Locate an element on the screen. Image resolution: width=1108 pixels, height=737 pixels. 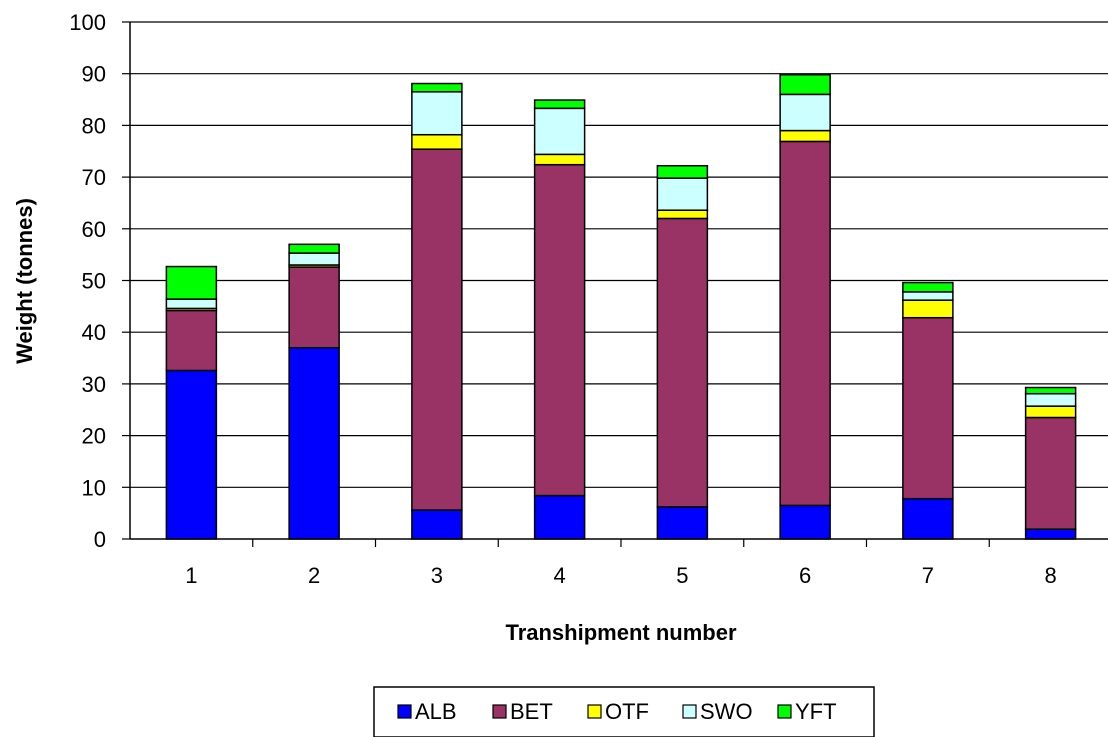
x-tick-label: 6 is located at coordinates (805, 575).